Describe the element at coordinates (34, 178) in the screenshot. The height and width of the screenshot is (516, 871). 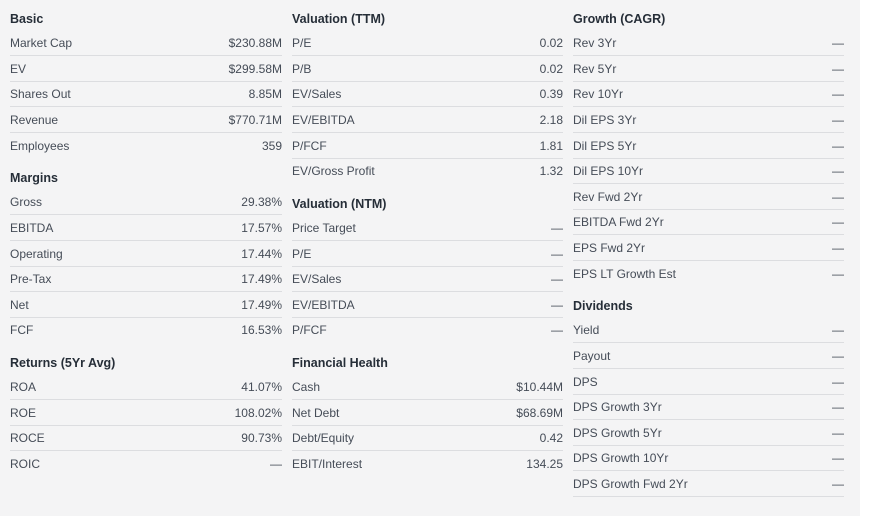
I see `section-title-margins: Margins` at that location.